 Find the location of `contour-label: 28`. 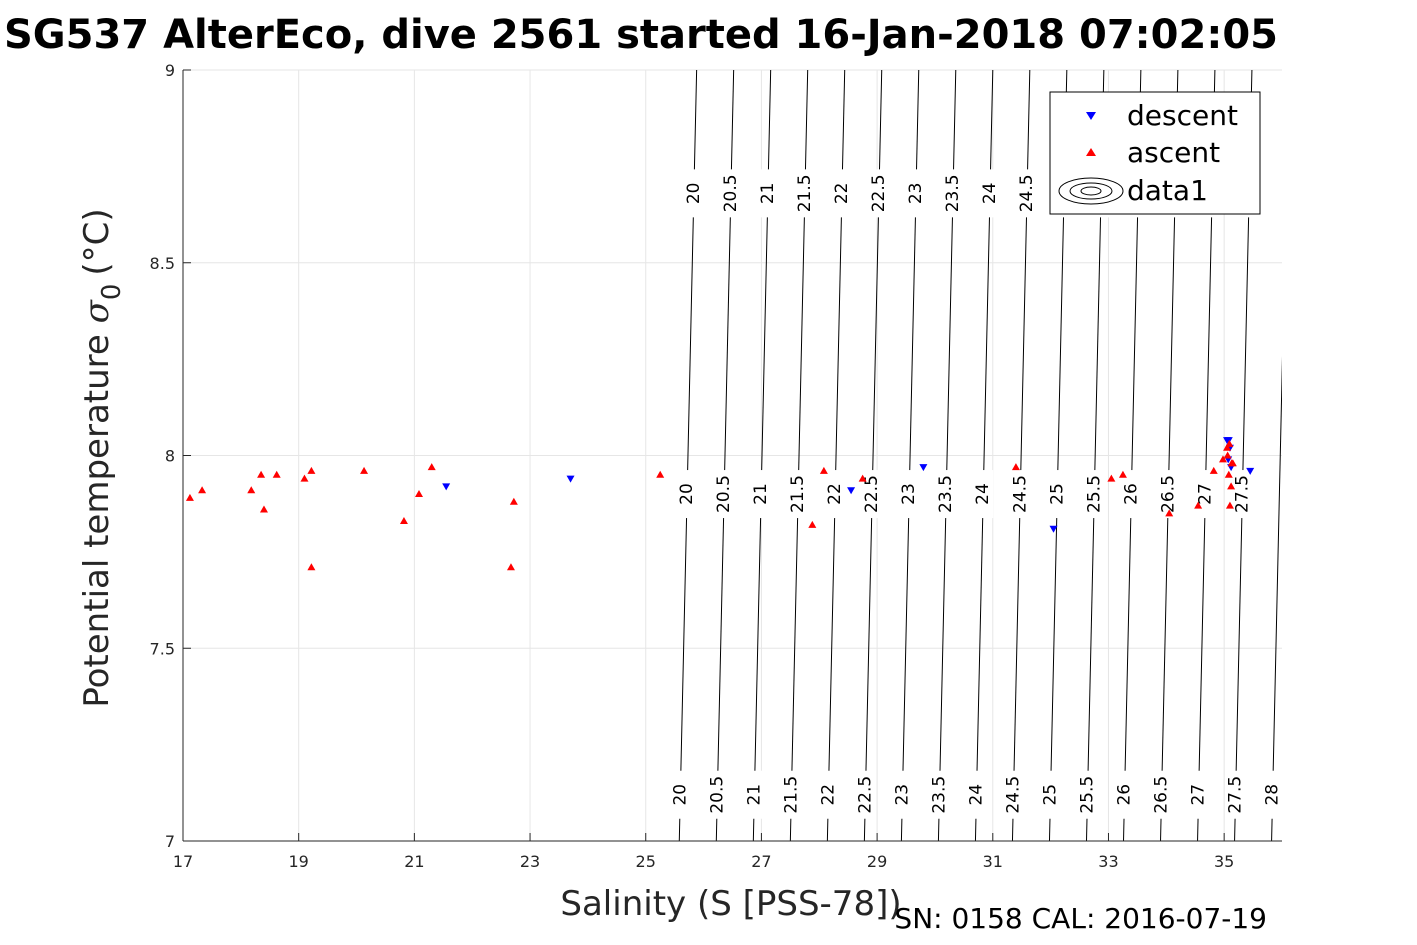

contour-label: 28 is located at coordinates (1273, 795).